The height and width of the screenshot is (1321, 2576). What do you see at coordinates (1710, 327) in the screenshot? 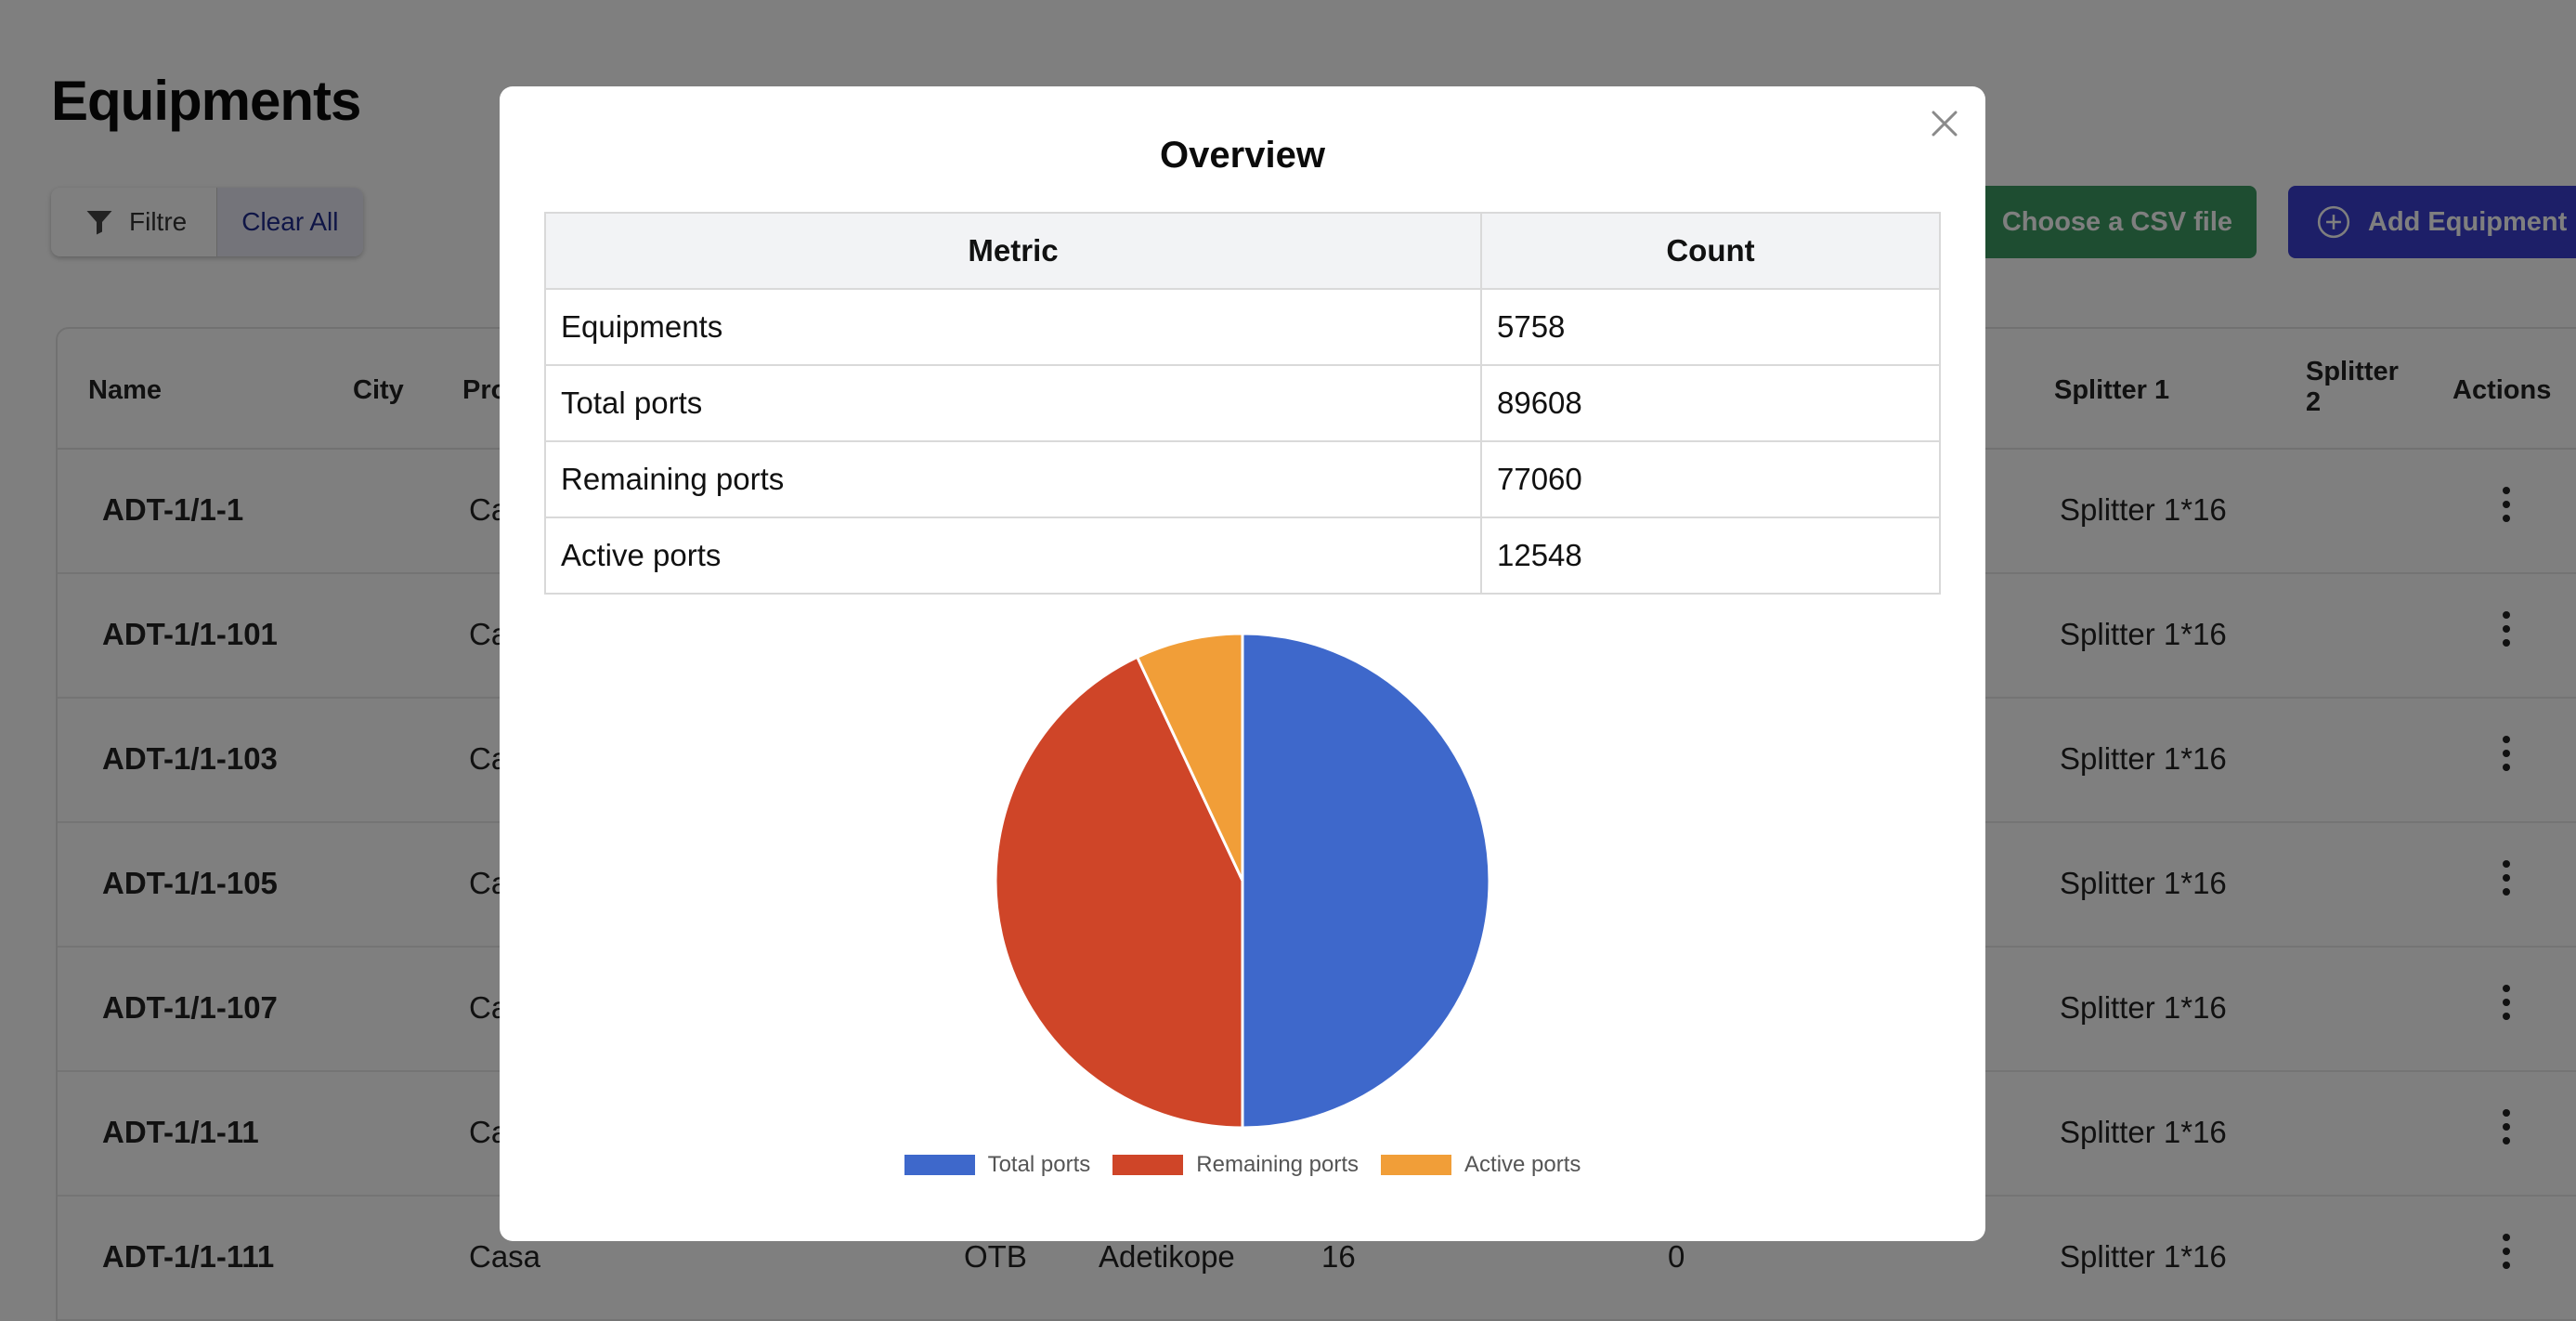
I see `metric-count: 5758` at bounding box center [1710, 327].